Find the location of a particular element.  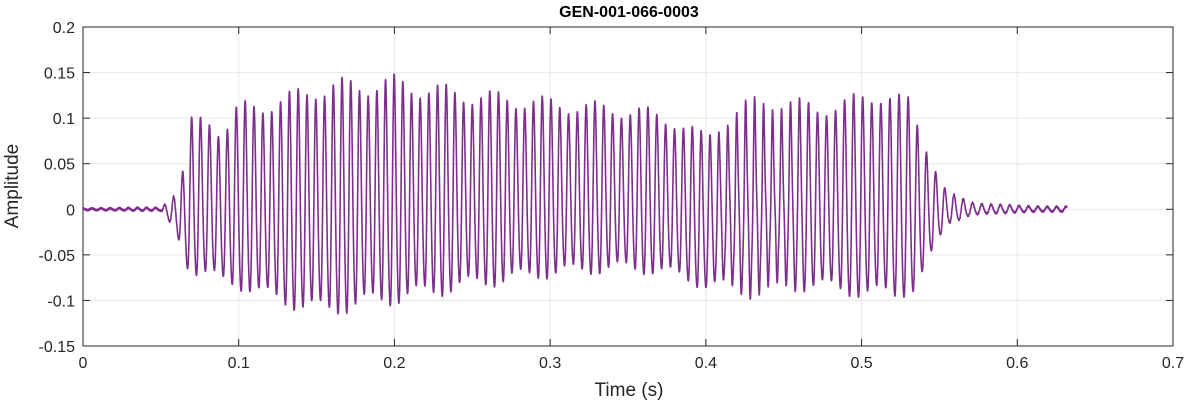

y-tick-label: 0.1 is located at coordinates (64, 119).